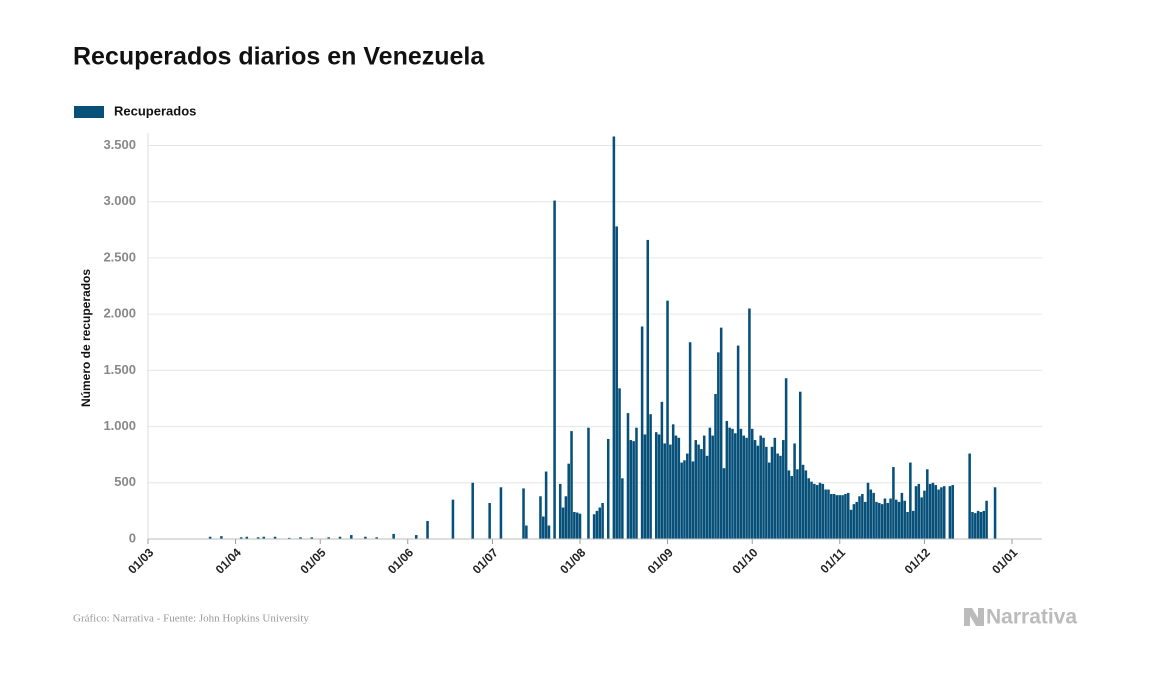  I want to click on logo: Narrativa, so click(1031, 617).